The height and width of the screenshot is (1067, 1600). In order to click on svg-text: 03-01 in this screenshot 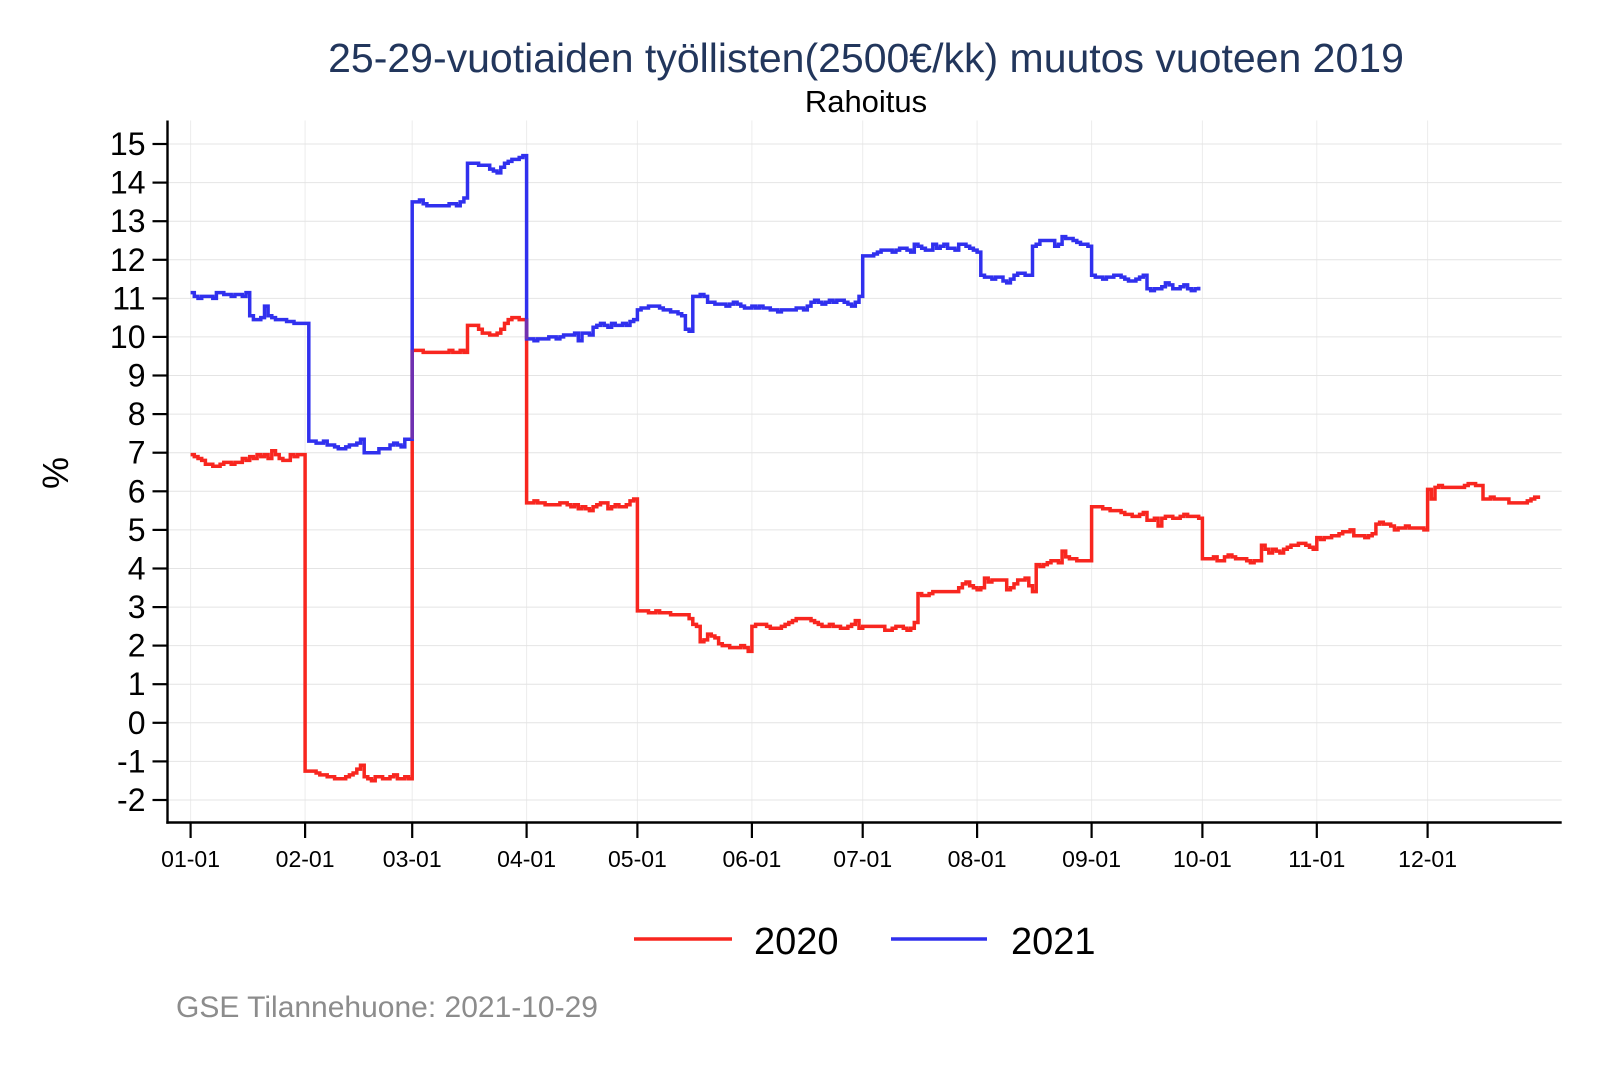, I will do `click(412, 859)`.